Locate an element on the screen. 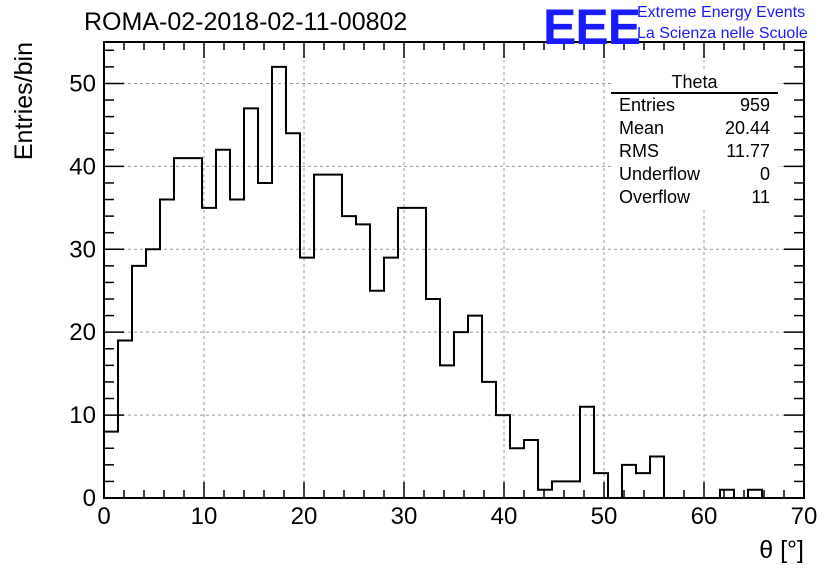 This screenshot has width=836, height=572. x-axis-label: θ [°] is located at coordinates (781, 550).